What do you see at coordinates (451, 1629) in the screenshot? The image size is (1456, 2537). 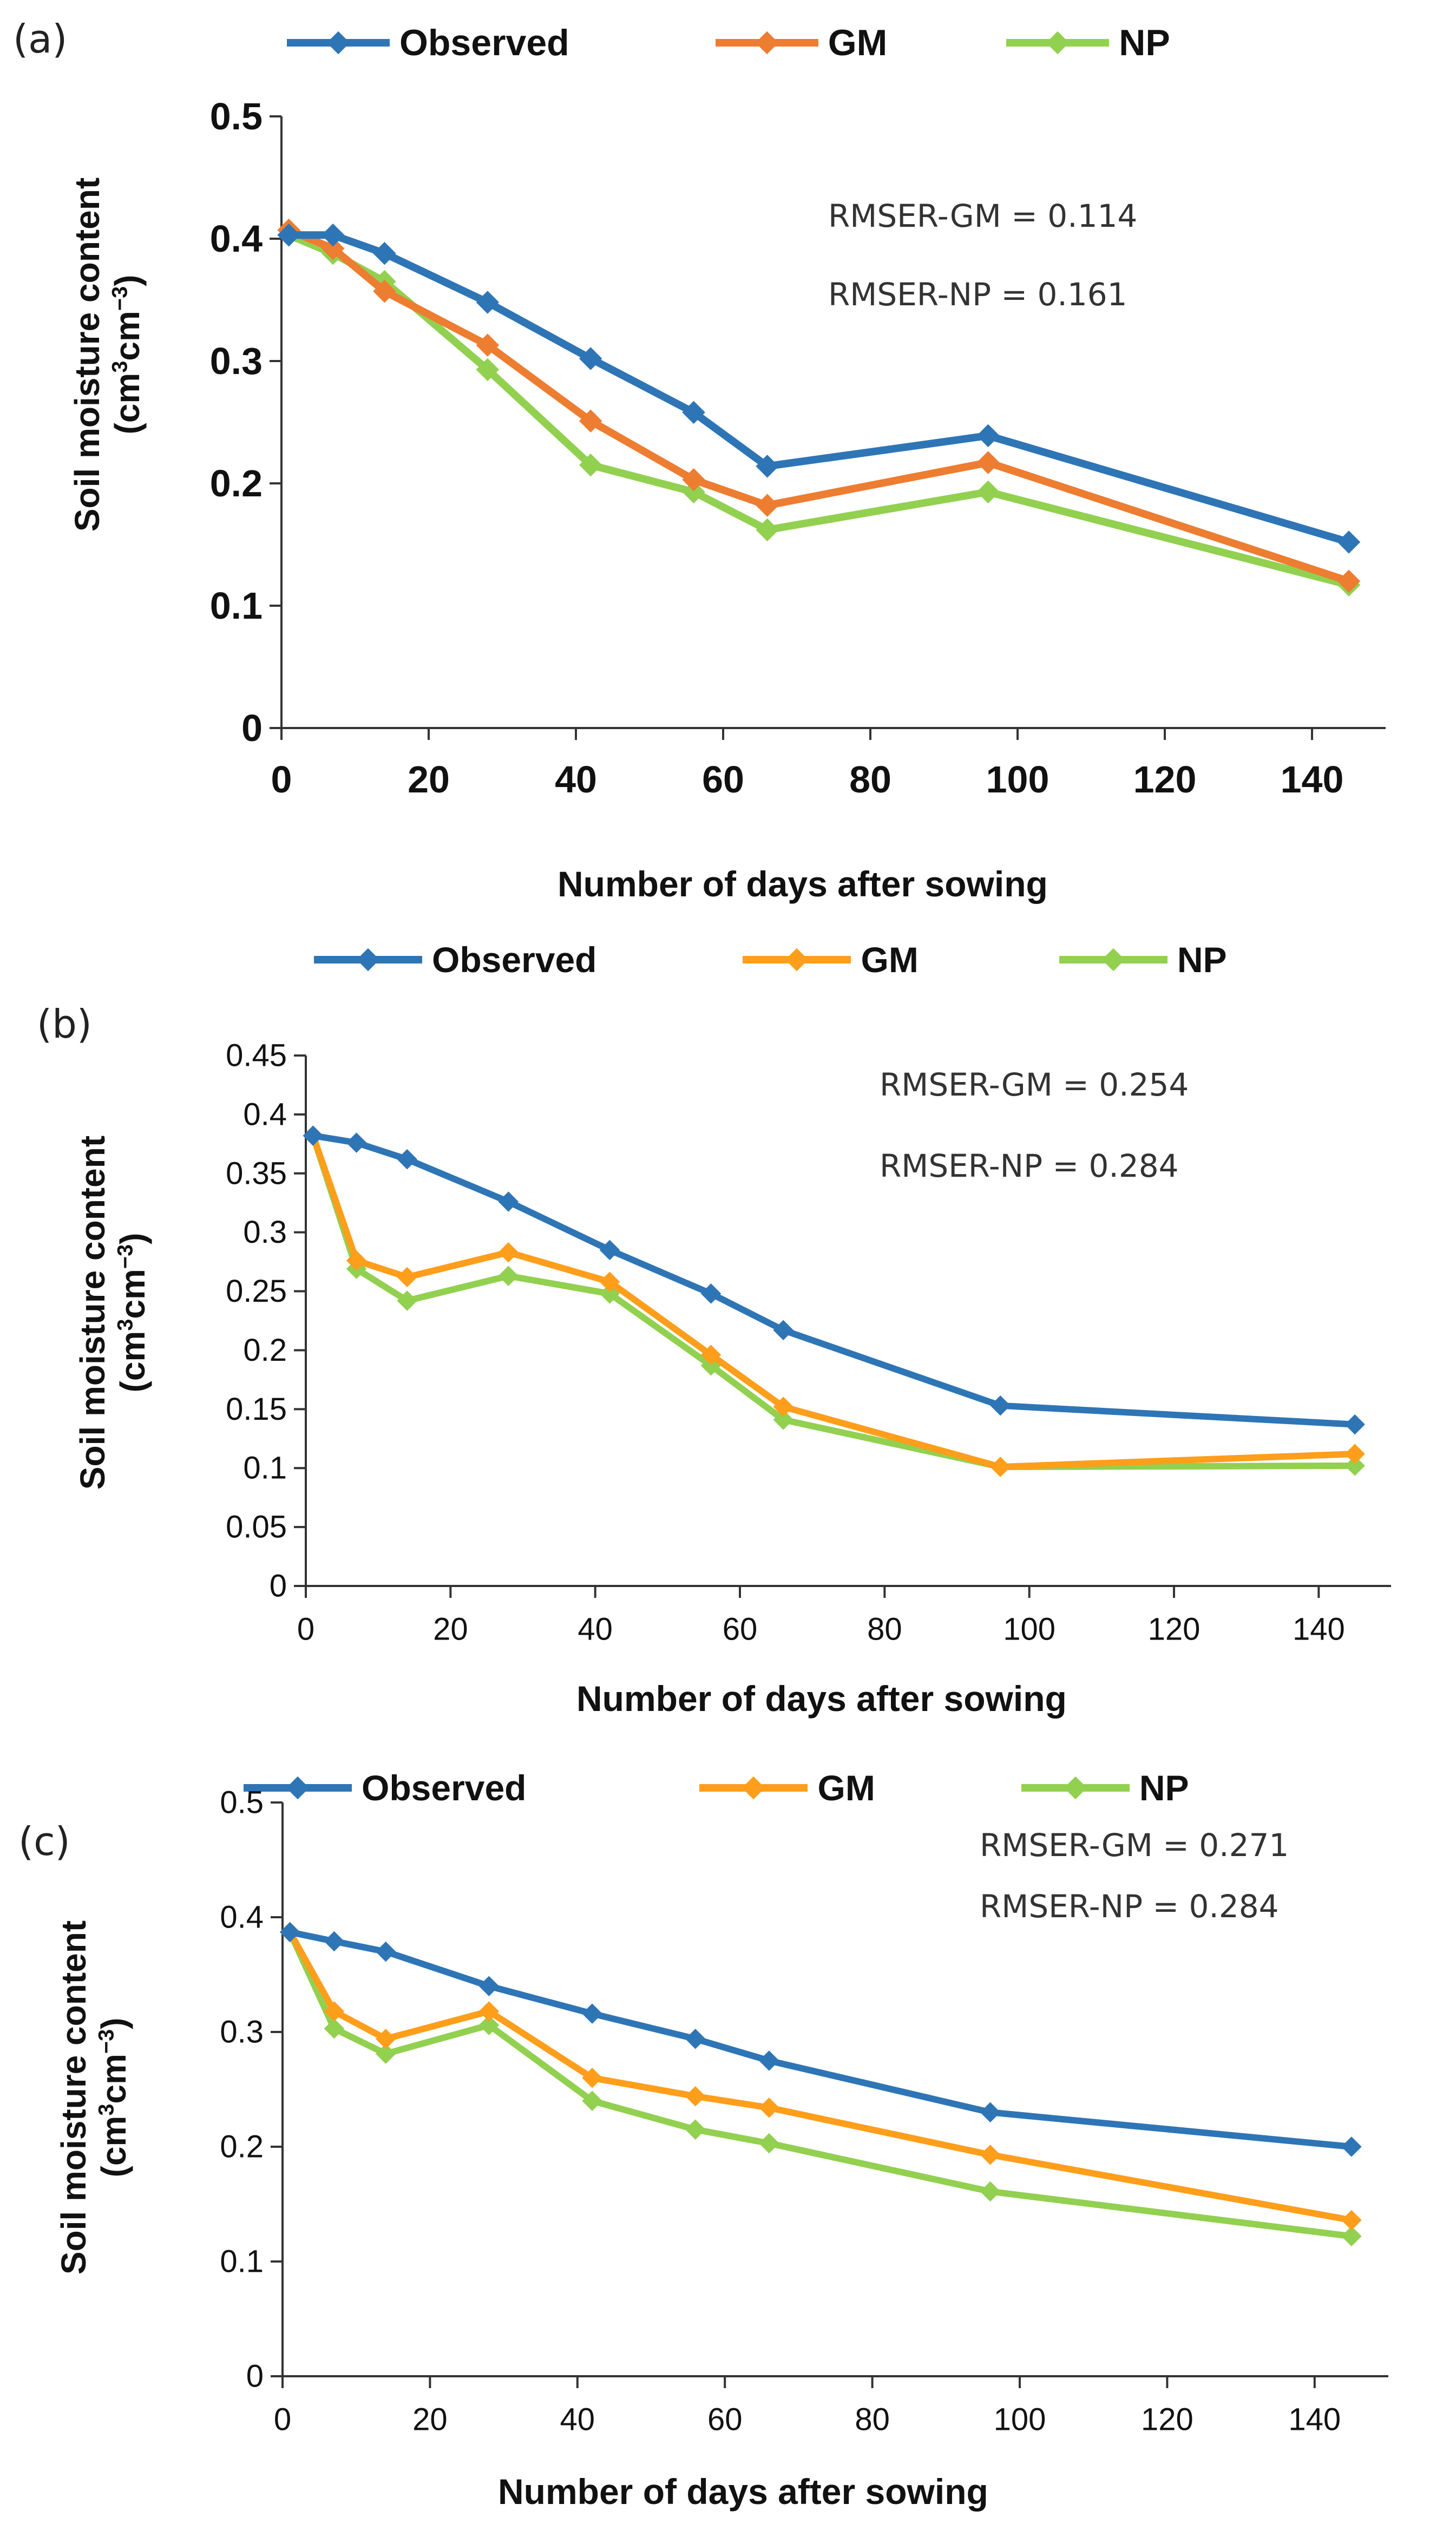 I see `x-tick-label: 20` at bounding box center [451, 1629].